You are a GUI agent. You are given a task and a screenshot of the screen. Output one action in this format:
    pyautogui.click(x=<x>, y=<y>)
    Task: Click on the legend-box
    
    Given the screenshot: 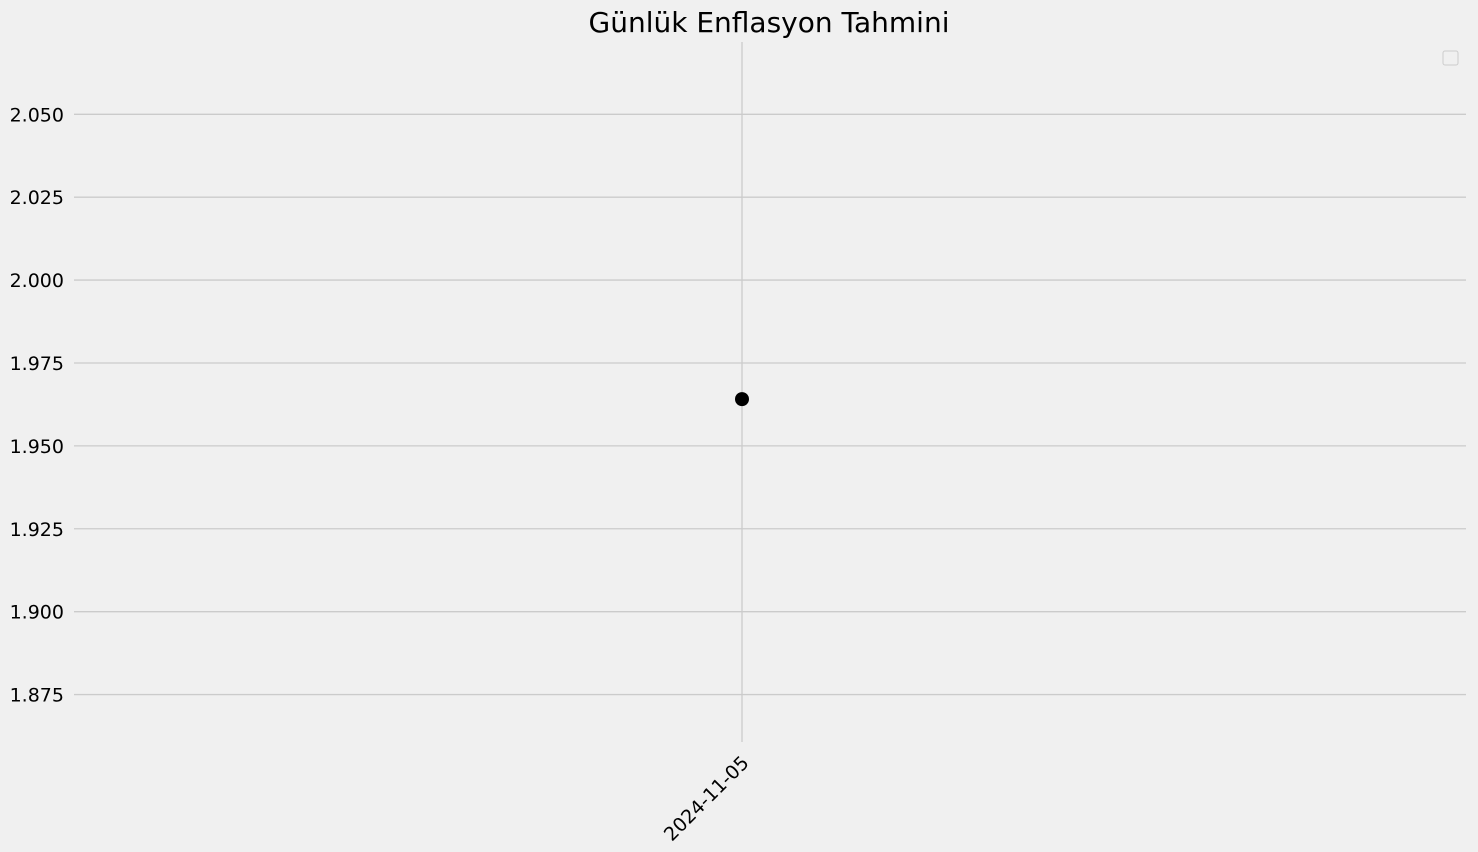 What is the action you would take?
    pyautogui.click(x=1450, y=58)
    